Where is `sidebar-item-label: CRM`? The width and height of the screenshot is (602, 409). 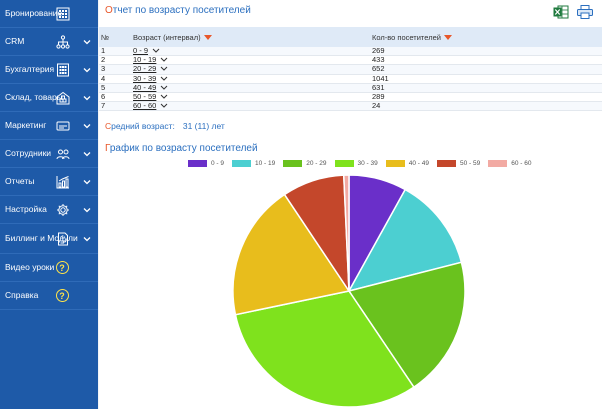 sidebar-item-label: CRM is located at coordinates (15, 41).